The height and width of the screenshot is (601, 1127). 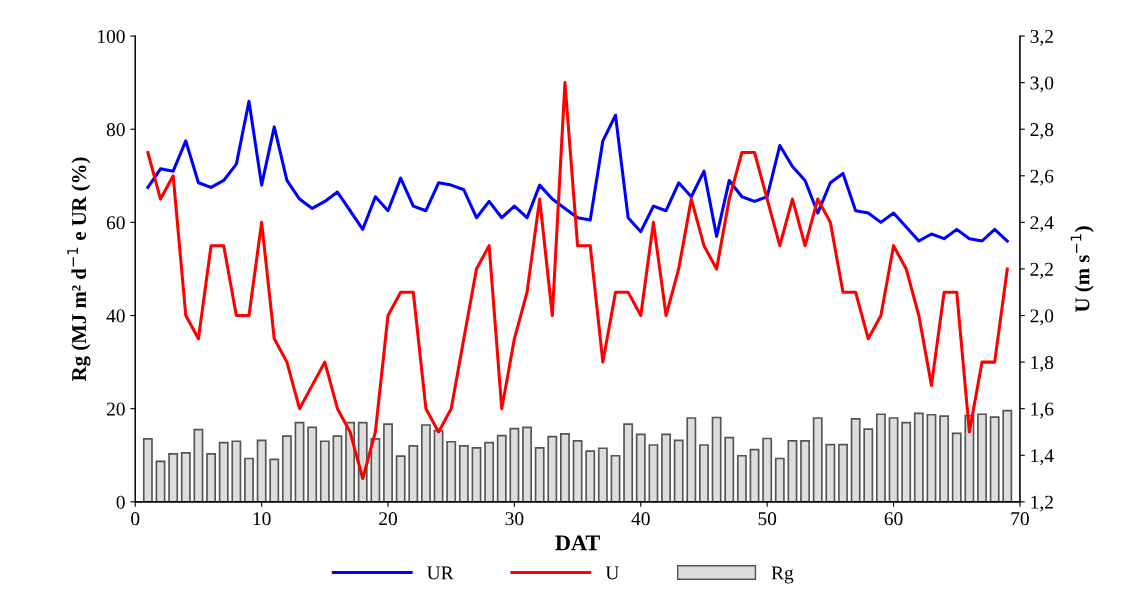 What do you see at coordinates (893, 519) in the screenshot?
I see `x-tick-label: 60` at bounding box center [893, 519].